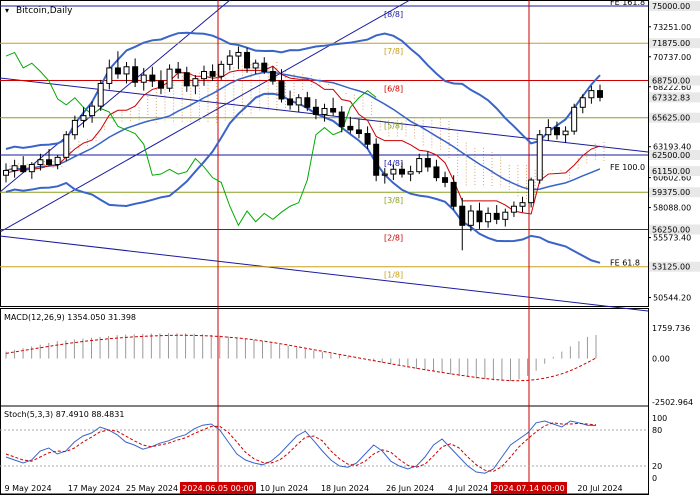 The image size is (700, 500). What do you see at coordinates (671, 118) in the screenshot?
I see `price-tag-label: 65625.00` at bounding box center [671, 118].